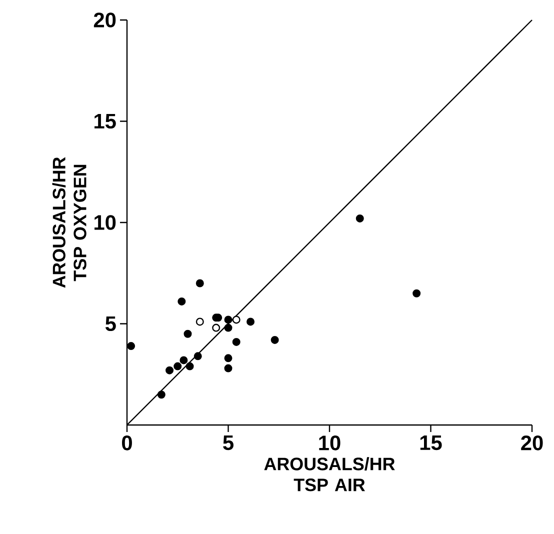  Describe the element at coordinates (431, 443) in the screenshot. I see `x-tick-label: 15` at that location.